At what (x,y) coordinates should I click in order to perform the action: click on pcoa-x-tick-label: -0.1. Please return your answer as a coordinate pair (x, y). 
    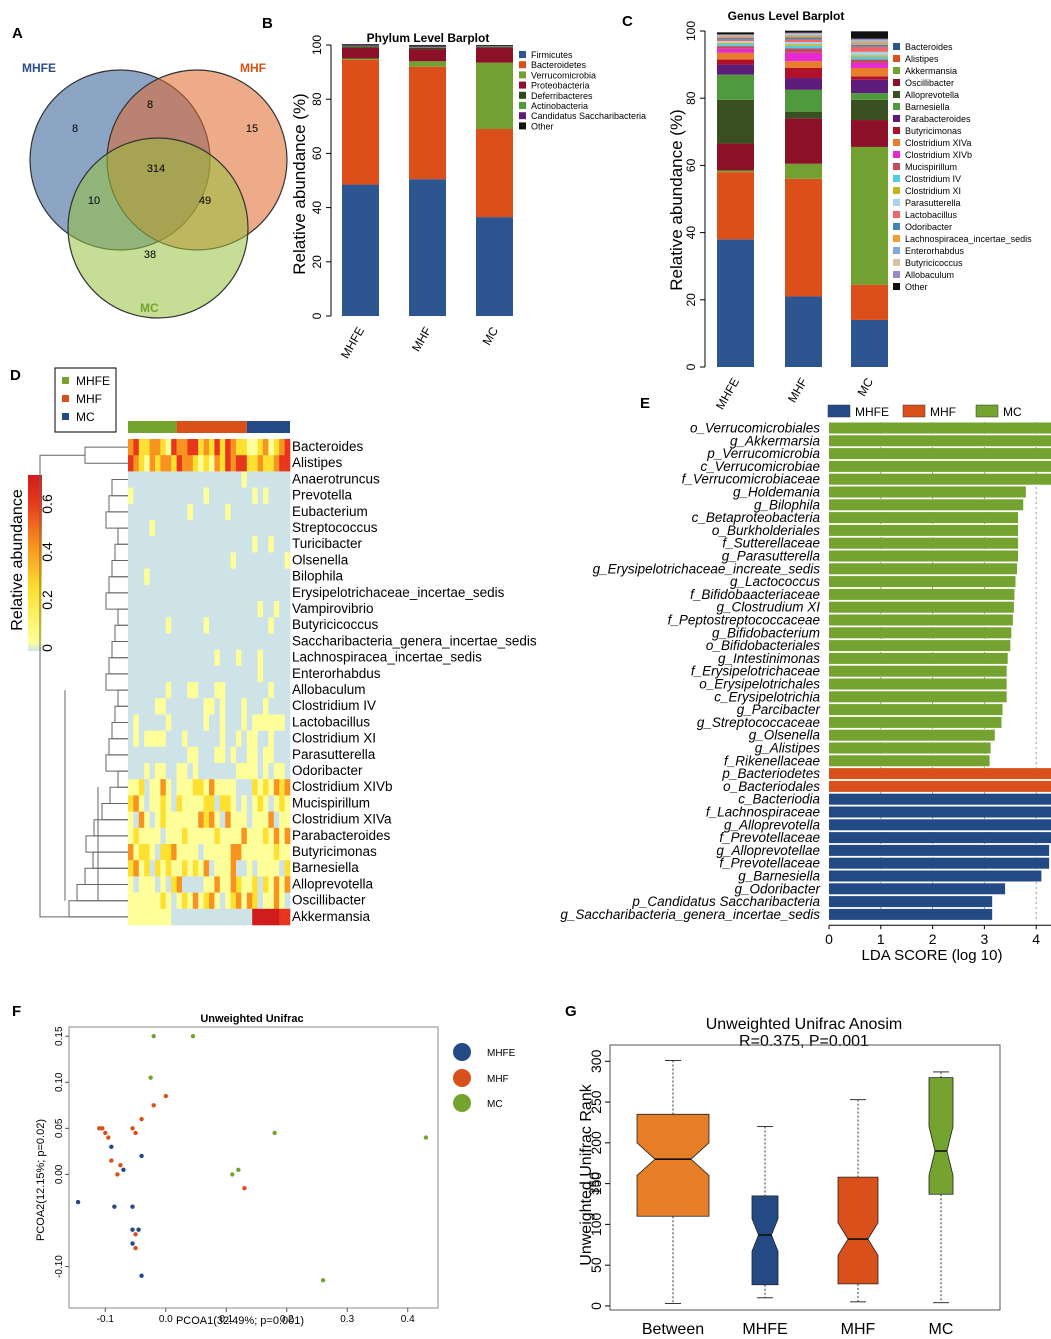
    Looking at the image, I should click on (106, 1319).